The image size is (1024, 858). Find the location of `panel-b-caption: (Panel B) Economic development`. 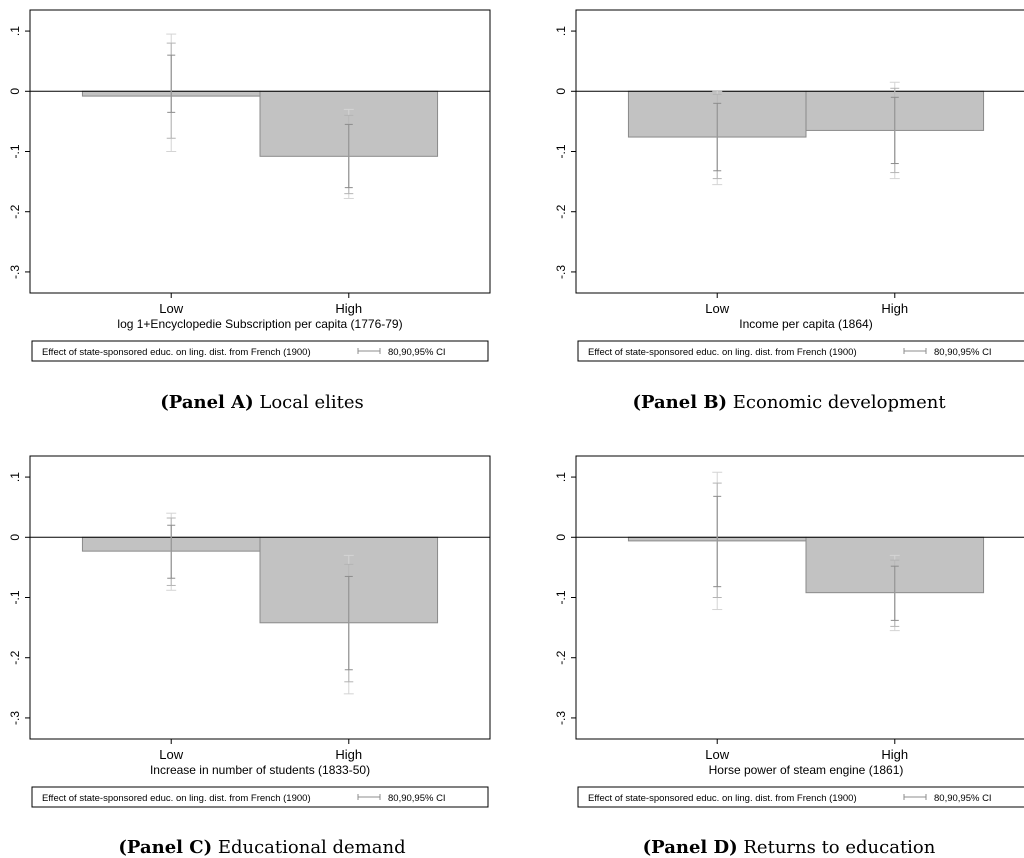

panel-b-caption: (Panel B) Economic development is located at coordinates (788, 402).